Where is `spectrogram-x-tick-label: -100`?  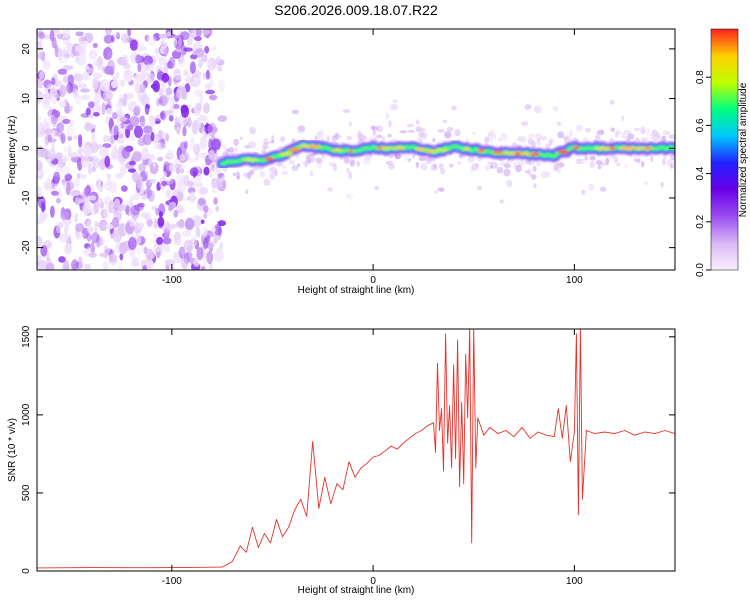 spectrogram-x-tick-label: -100 is located at coordinates (172, 280).